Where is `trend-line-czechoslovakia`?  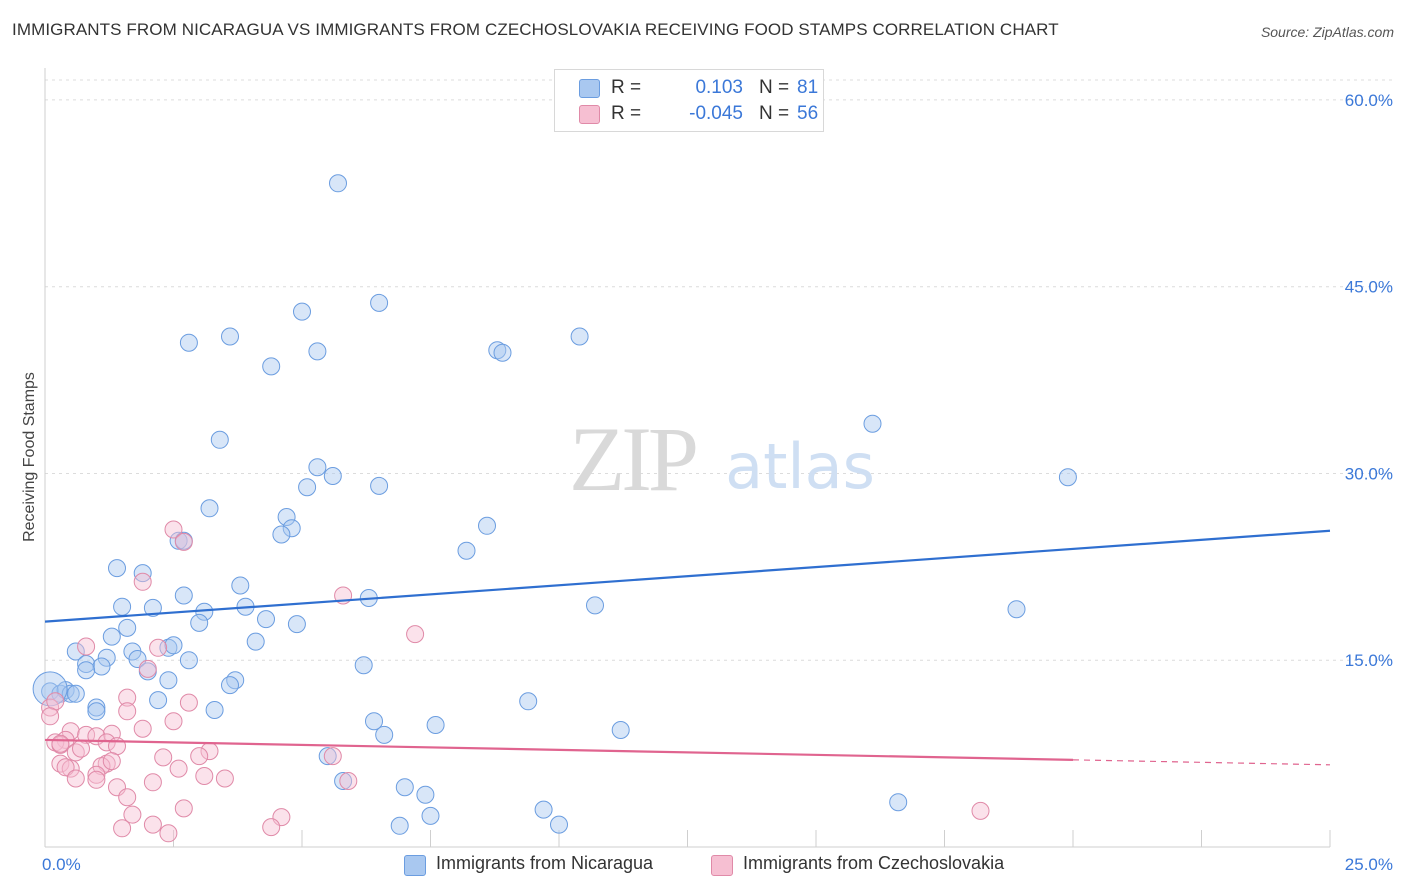 trend-line-czechoslovakia is located at coordinates (559, 749).